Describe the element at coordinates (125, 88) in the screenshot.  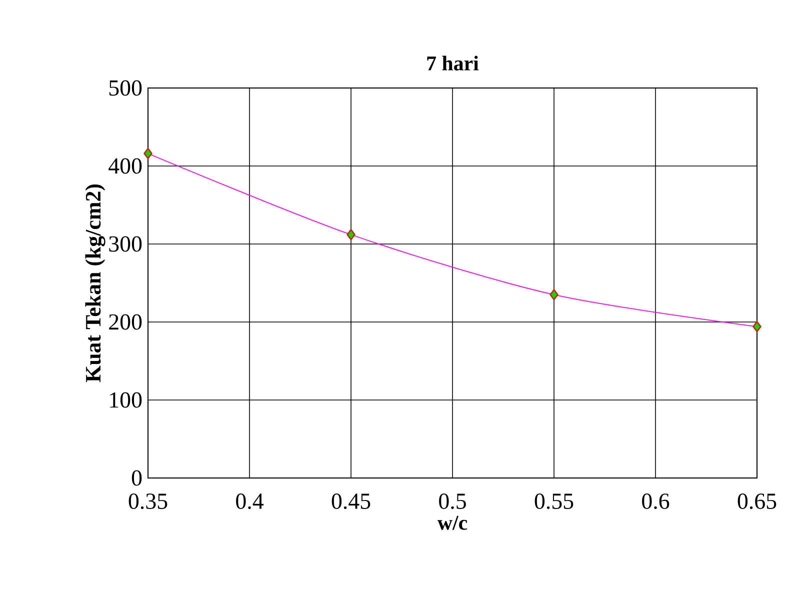
I see `y-tick-label: 500` at that location.